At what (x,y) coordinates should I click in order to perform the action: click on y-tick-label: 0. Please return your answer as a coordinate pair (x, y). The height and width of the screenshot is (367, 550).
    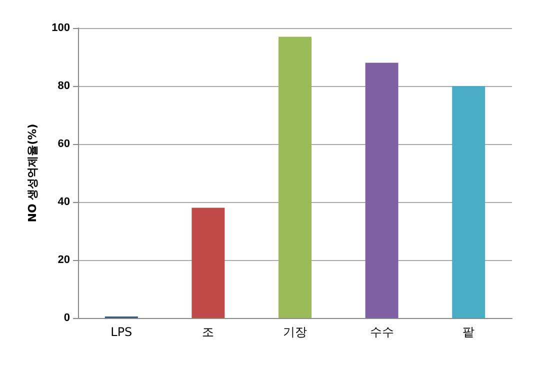
    Looking at the image, I should click on (67, 318).